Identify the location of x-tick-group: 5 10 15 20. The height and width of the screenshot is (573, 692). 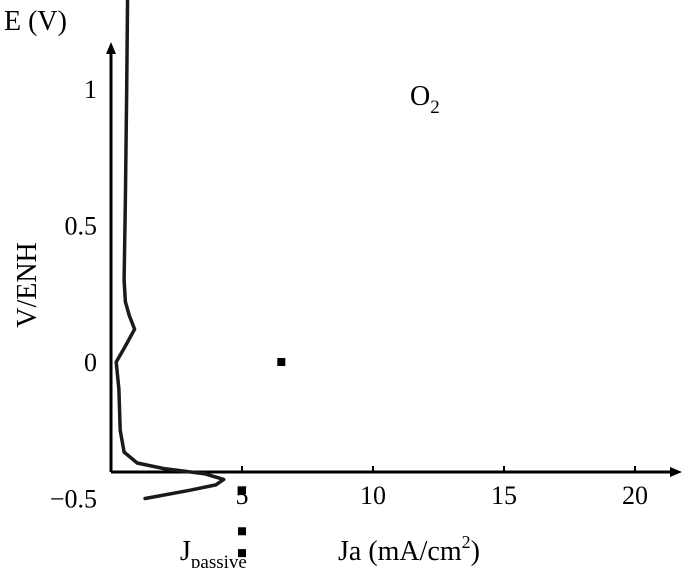
(442, 488).